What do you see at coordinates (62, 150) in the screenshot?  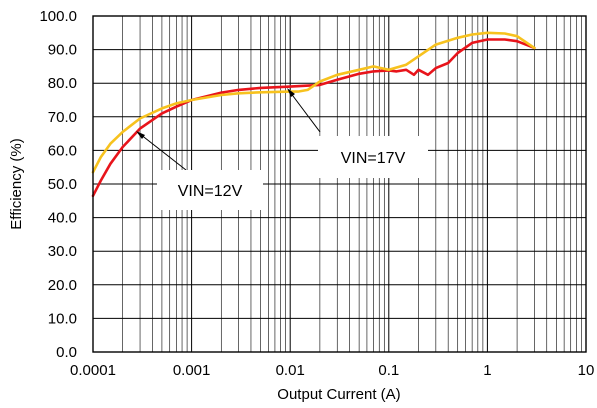 I see `y-tick-label: 60.0` at bounding box center [62, 150].